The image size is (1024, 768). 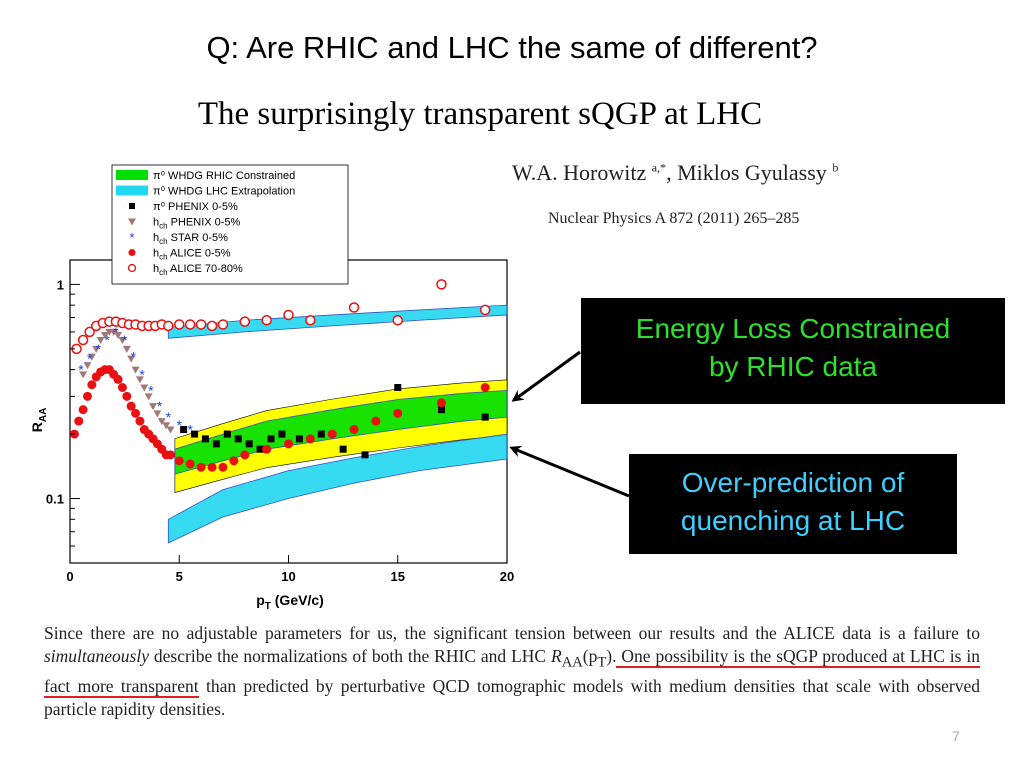 I want to click on x-axis-label-sub: T, so click(x=268, y=606).